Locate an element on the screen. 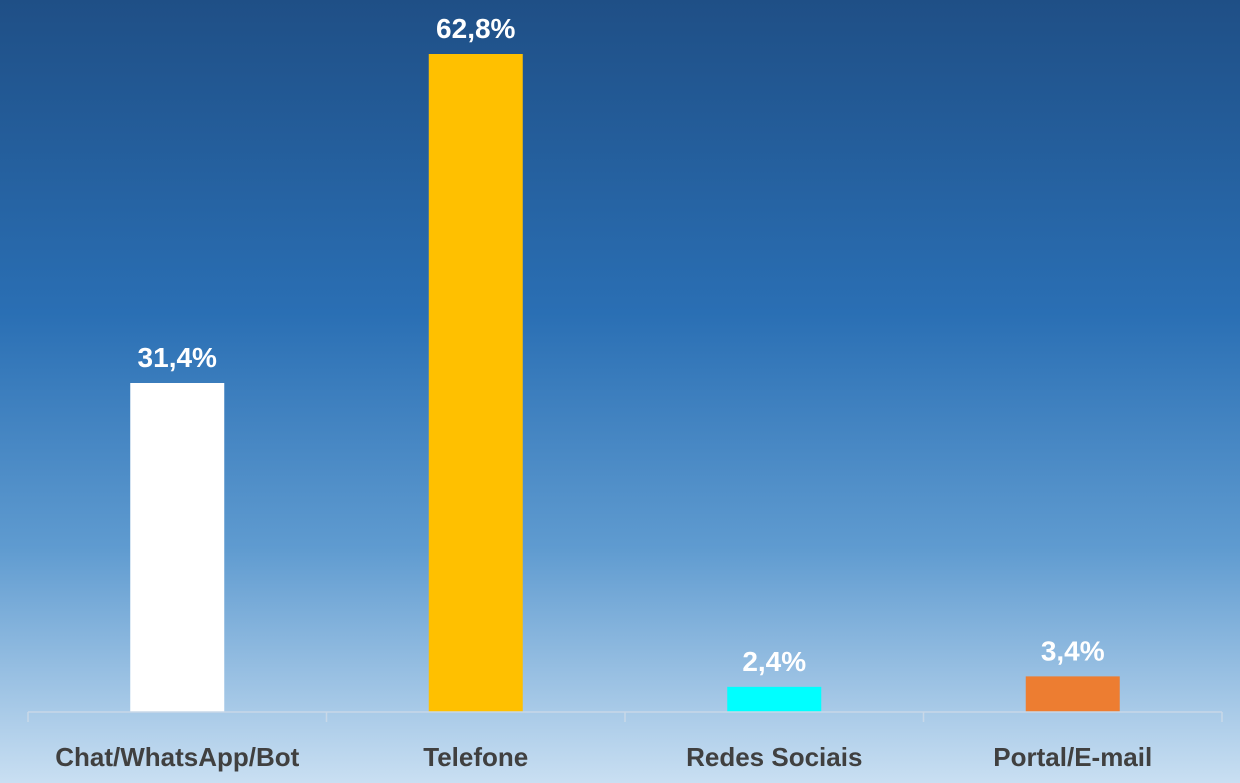 The width and height of the screenshot is (1240, 783). data-label: 62,8% is located at coordinates (475, 28).